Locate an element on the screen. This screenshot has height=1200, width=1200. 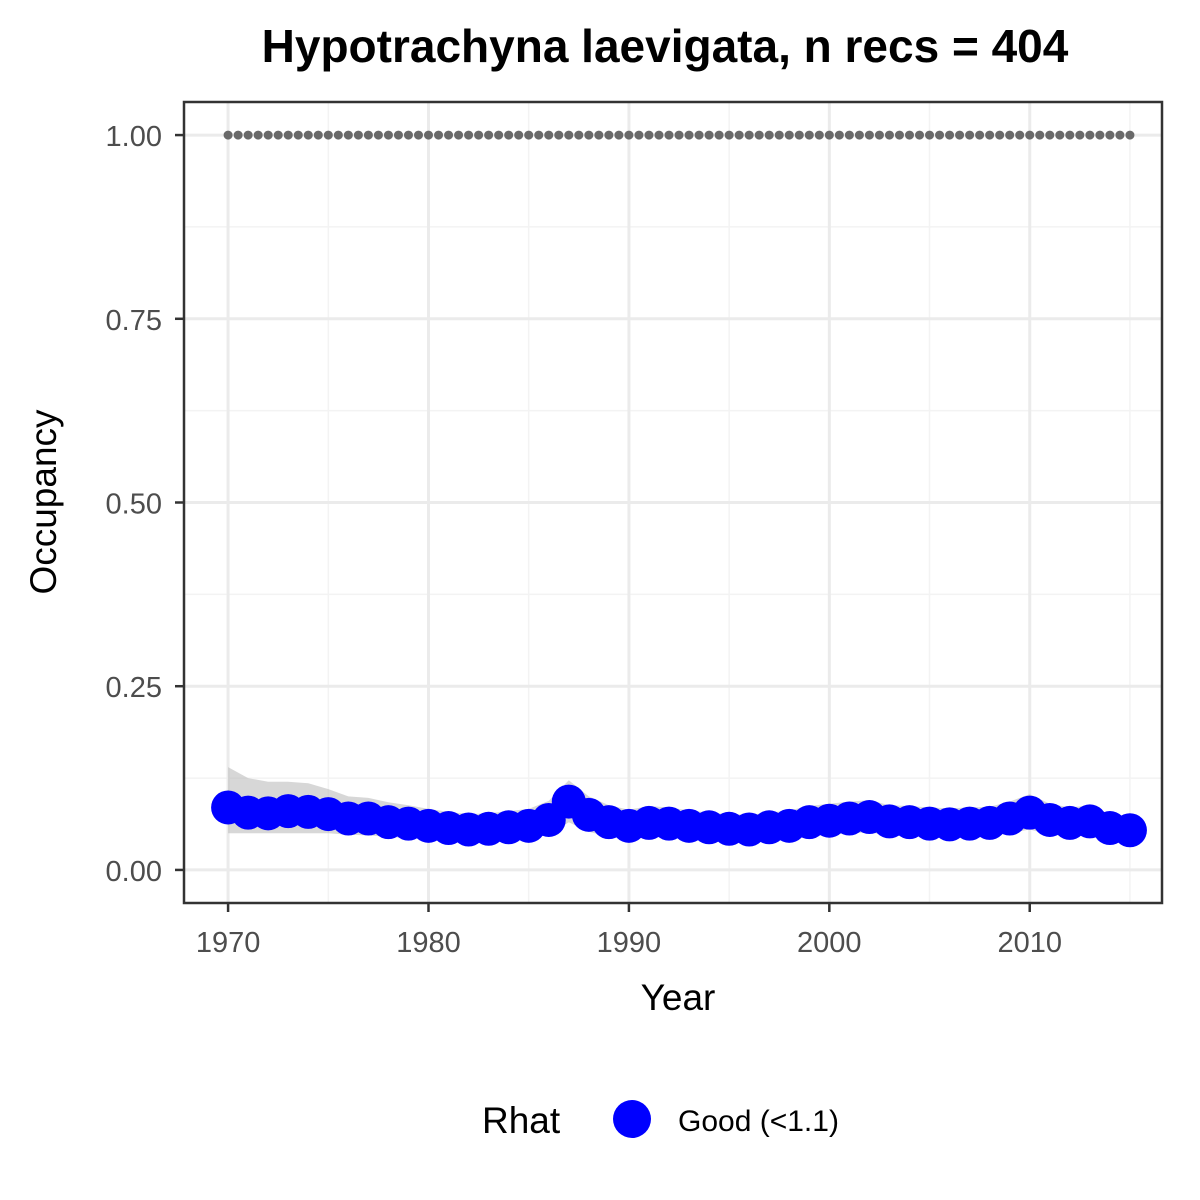
occupancy-points is located at coordinates (679, 816).